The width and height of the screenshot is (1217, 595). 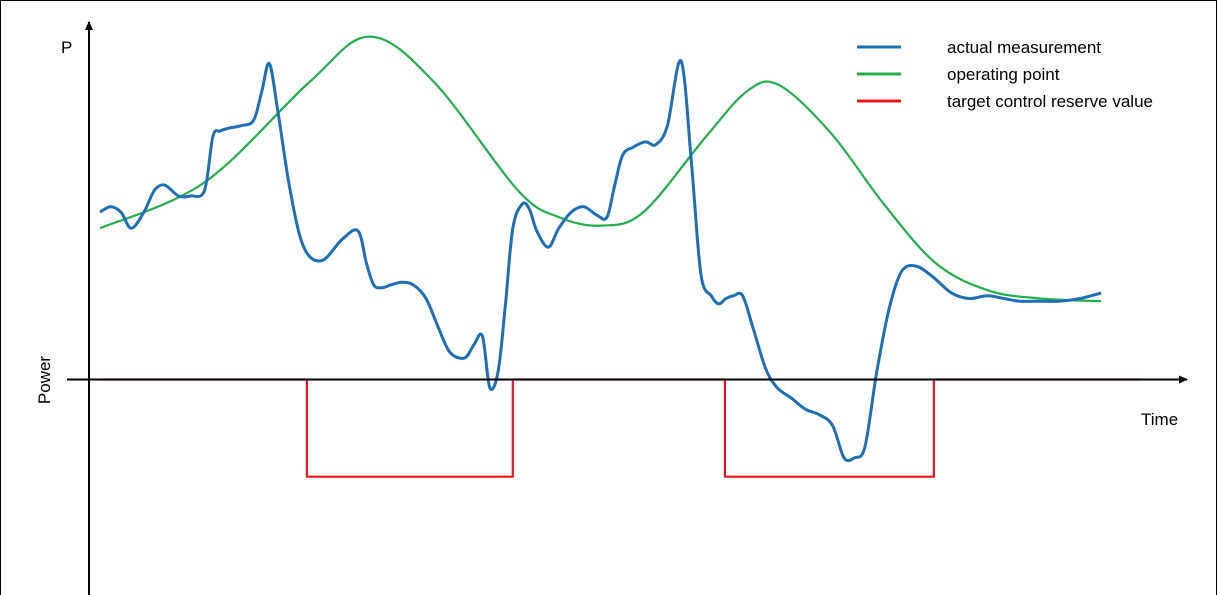 What do you see at coordinates (44, 380) in the screenshot?
I see `y-axis-label: Power` at bounding box center [44, 380].